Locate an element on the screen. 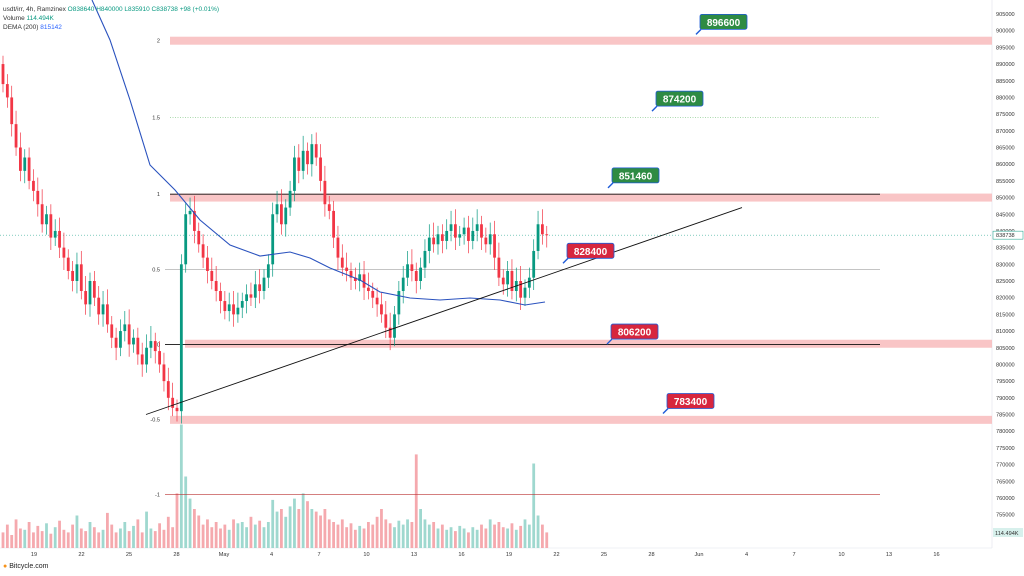 Image resolution: width=1024 pixels, height=576 pixels. badge-pointer is located at coordinates (665, 410).